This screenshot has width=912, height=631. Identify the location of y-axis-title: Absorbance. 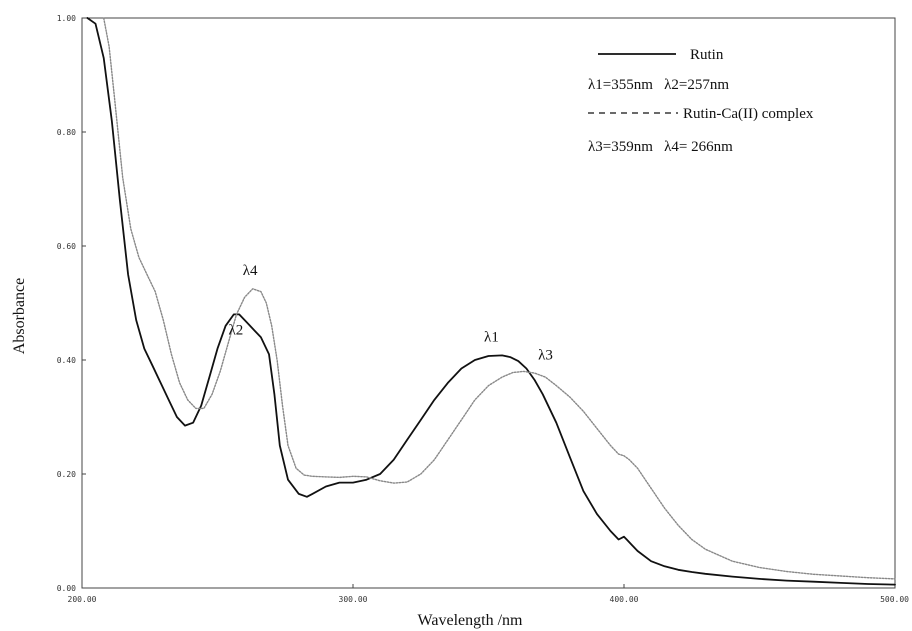
(19, 316).